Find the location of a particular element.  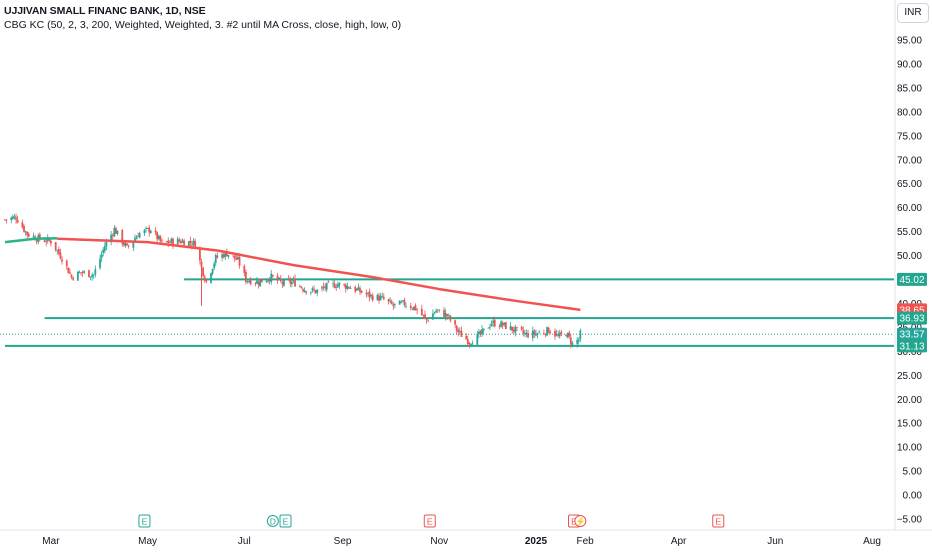

event-marker-letter: ⚡ is located at coordinates (580, 522).